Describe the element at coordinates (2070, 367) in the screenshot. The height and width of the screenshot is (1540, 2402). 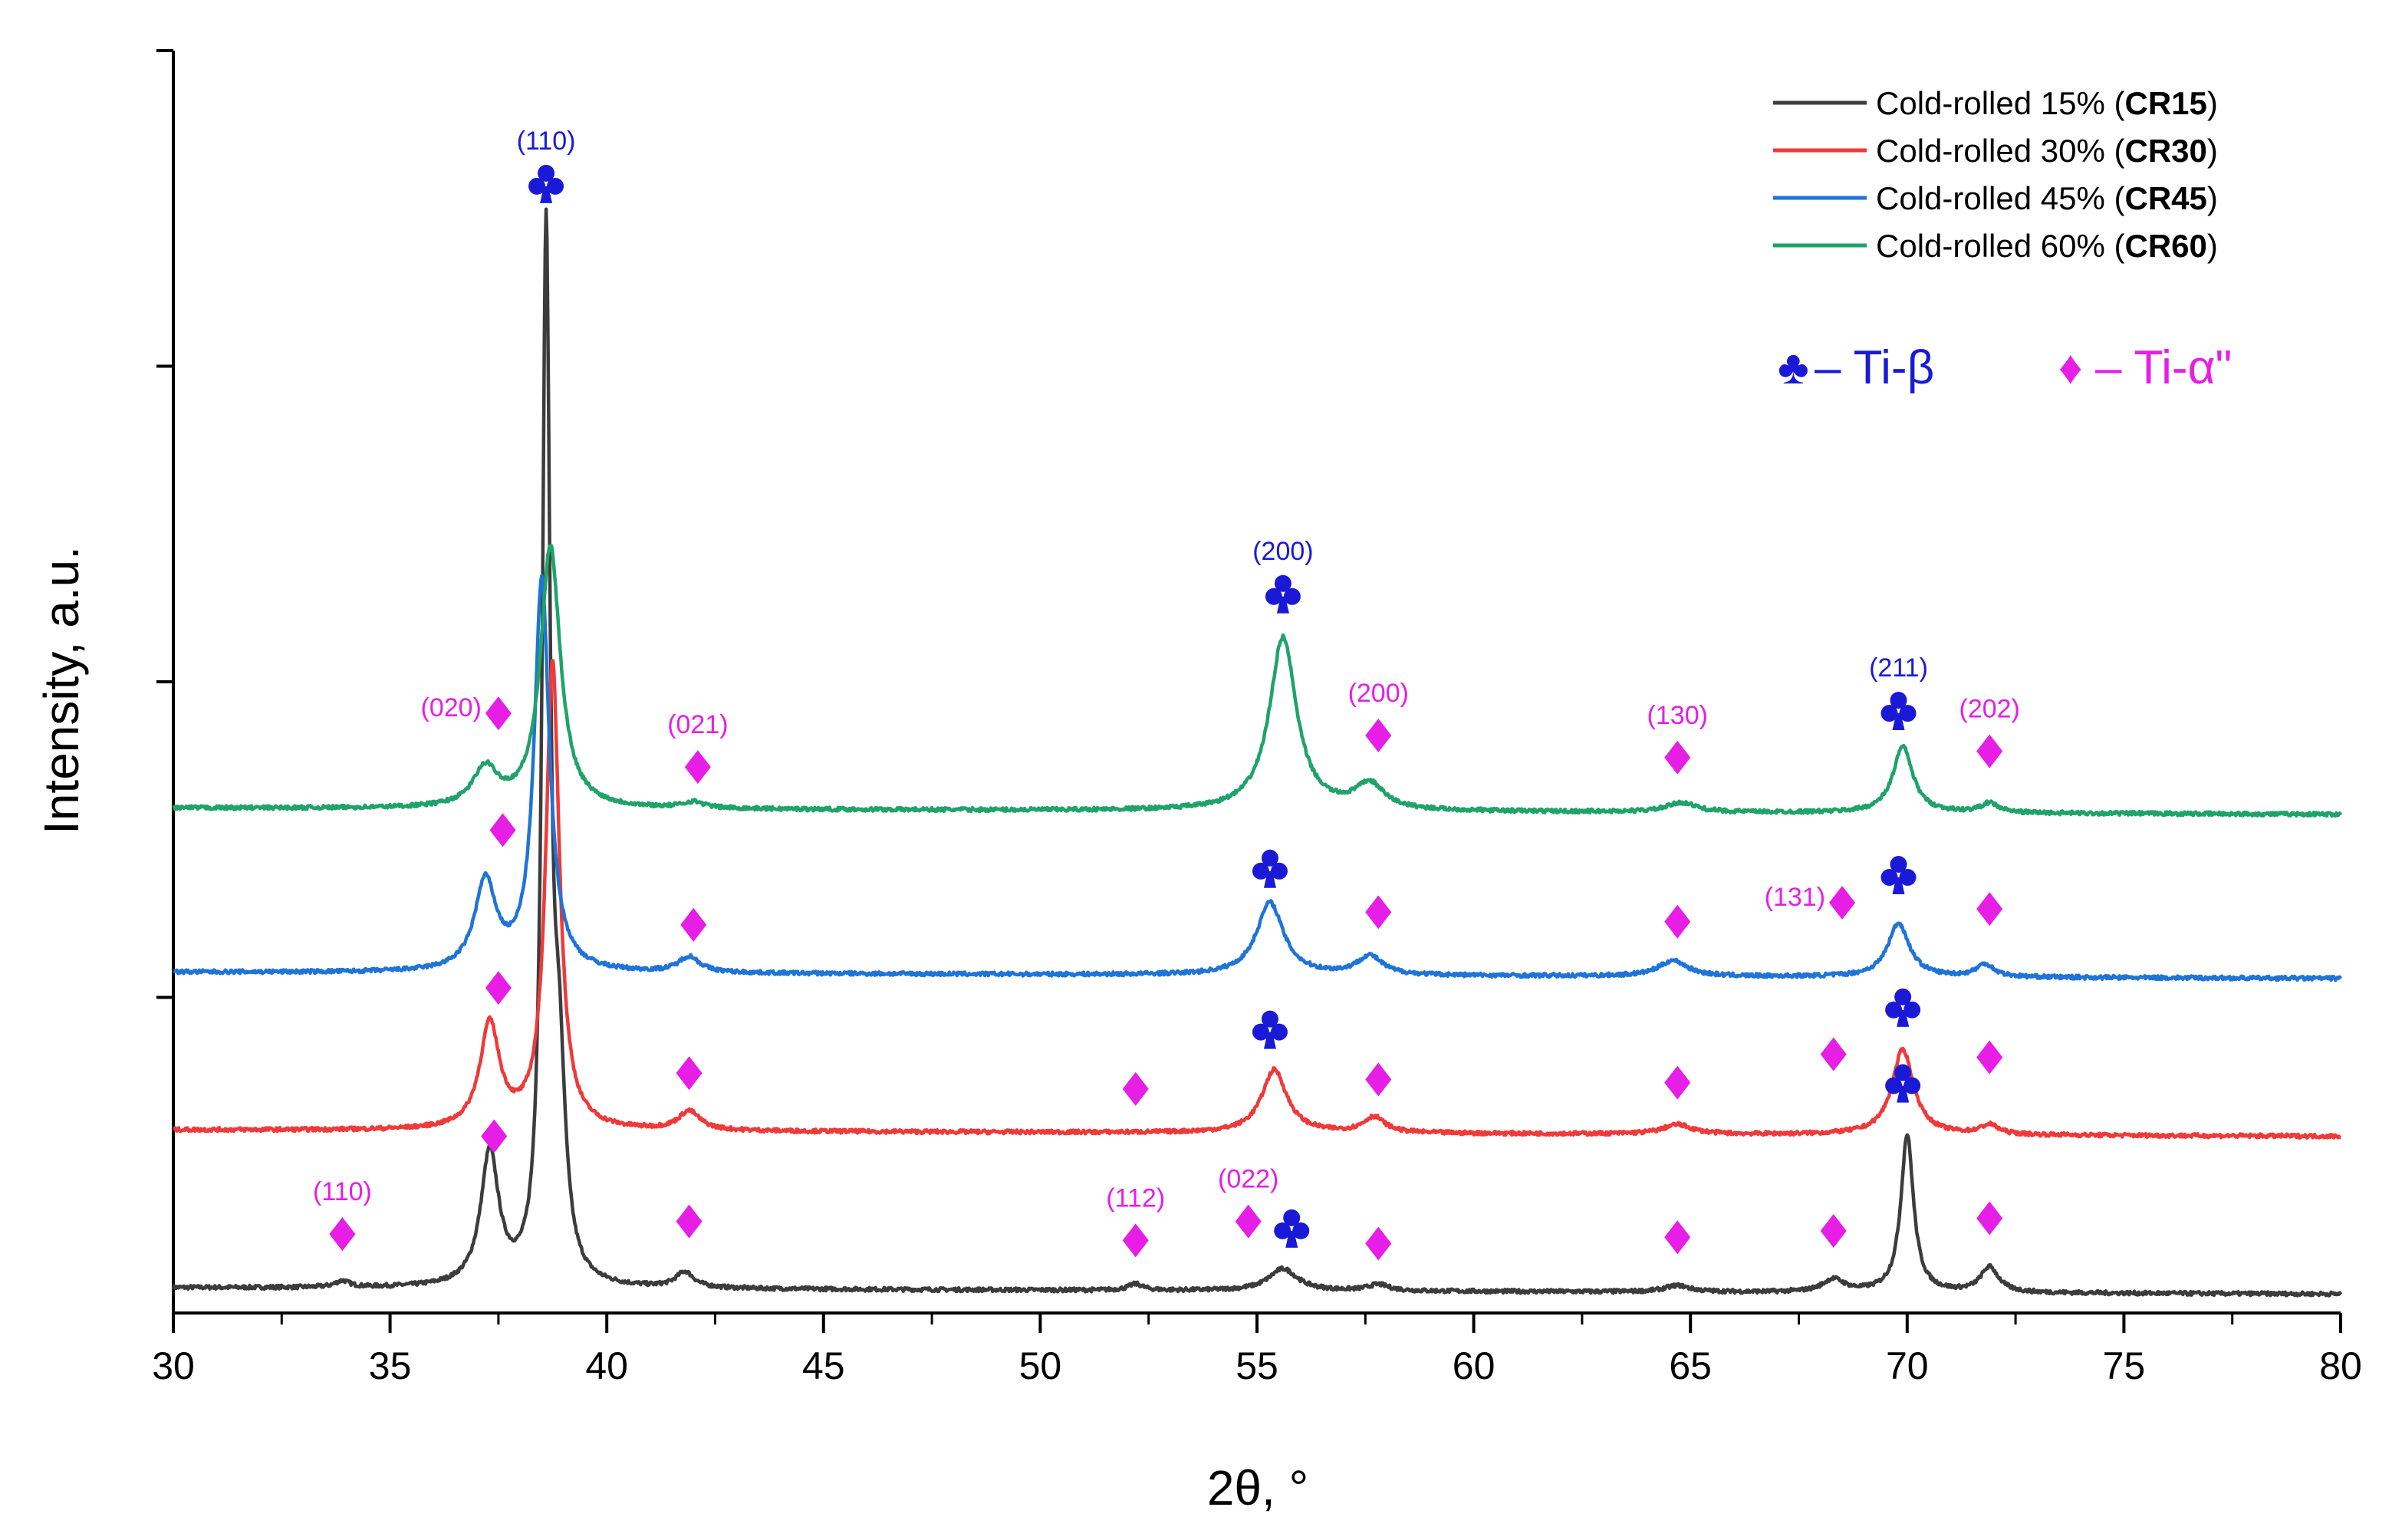
I see `phase-legend-symbol-alpha: ♦` at that location.